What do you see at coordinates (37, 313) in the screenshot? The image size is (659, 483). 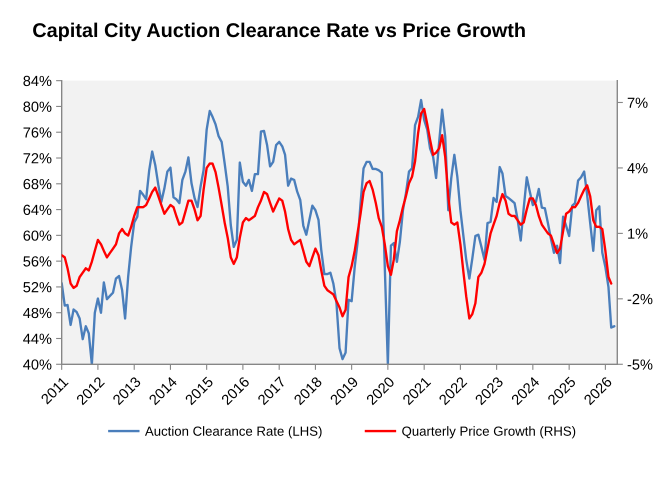 I see `y-tick-label: 48%` at bounding box center [37, 313].